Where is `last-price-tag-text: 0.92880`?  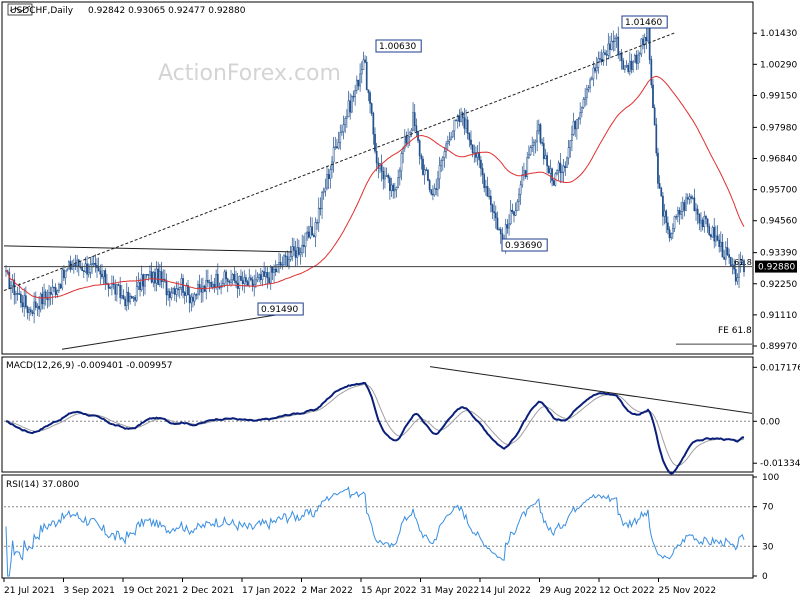 last-price-tag-text: 0.92880 is located at coordinates (776, 268).